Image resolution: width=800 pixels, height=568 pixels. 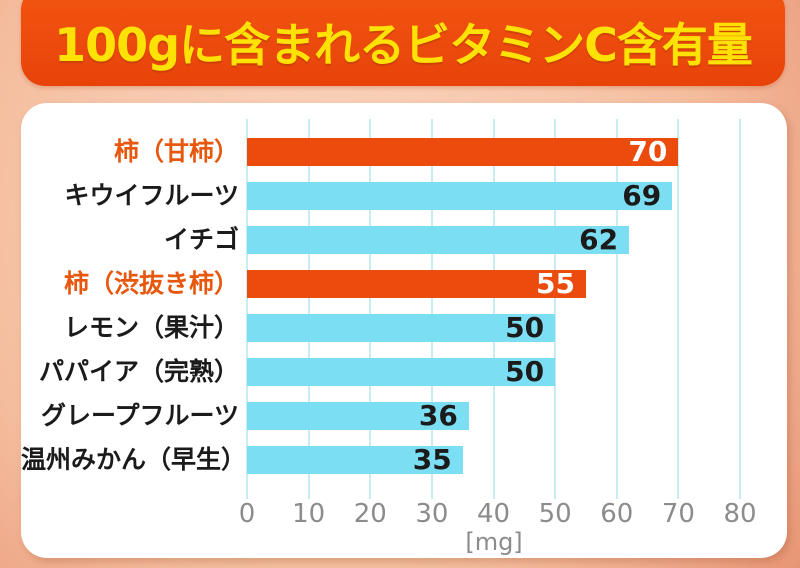 I want to click on chart-row: パパイア（完熟） 50, so click(x=380, y=372).